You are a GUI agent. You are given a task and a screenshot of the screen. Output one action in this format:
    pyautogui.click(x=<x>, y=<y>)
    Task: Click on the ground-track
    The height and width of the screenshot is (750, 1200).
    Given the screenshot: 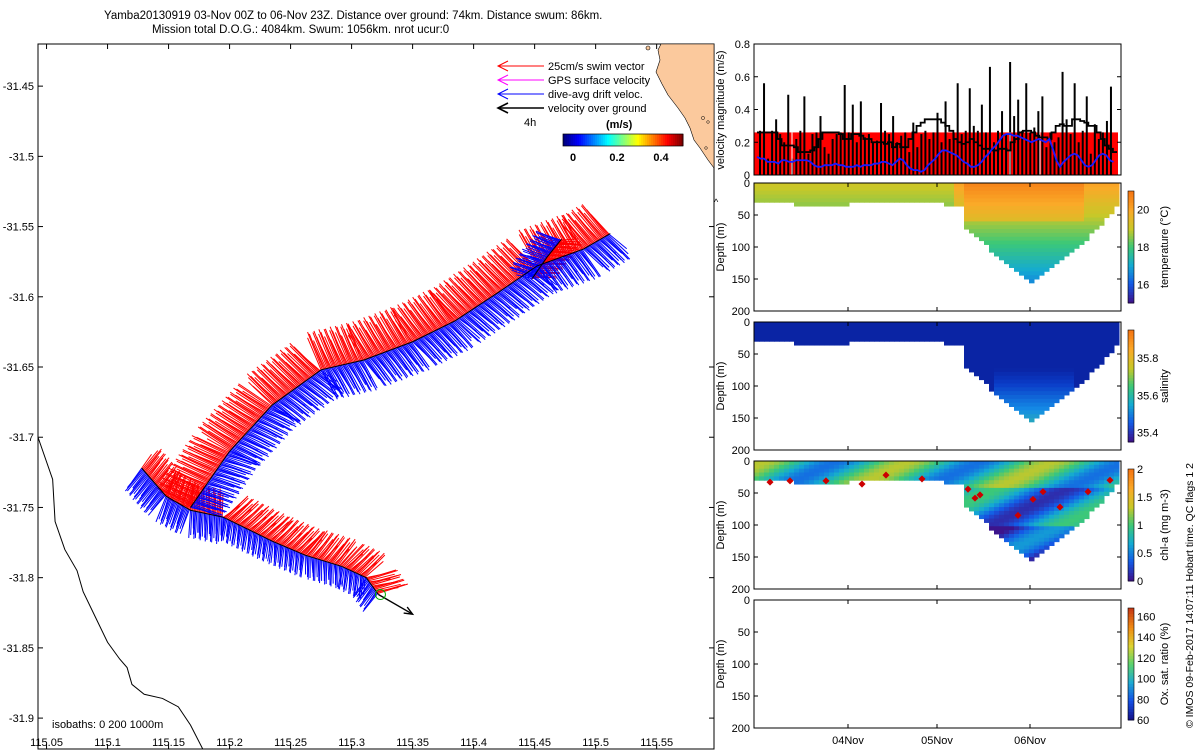 What is the action you would take?
    pyautogui.click(x=182, y=492)
    